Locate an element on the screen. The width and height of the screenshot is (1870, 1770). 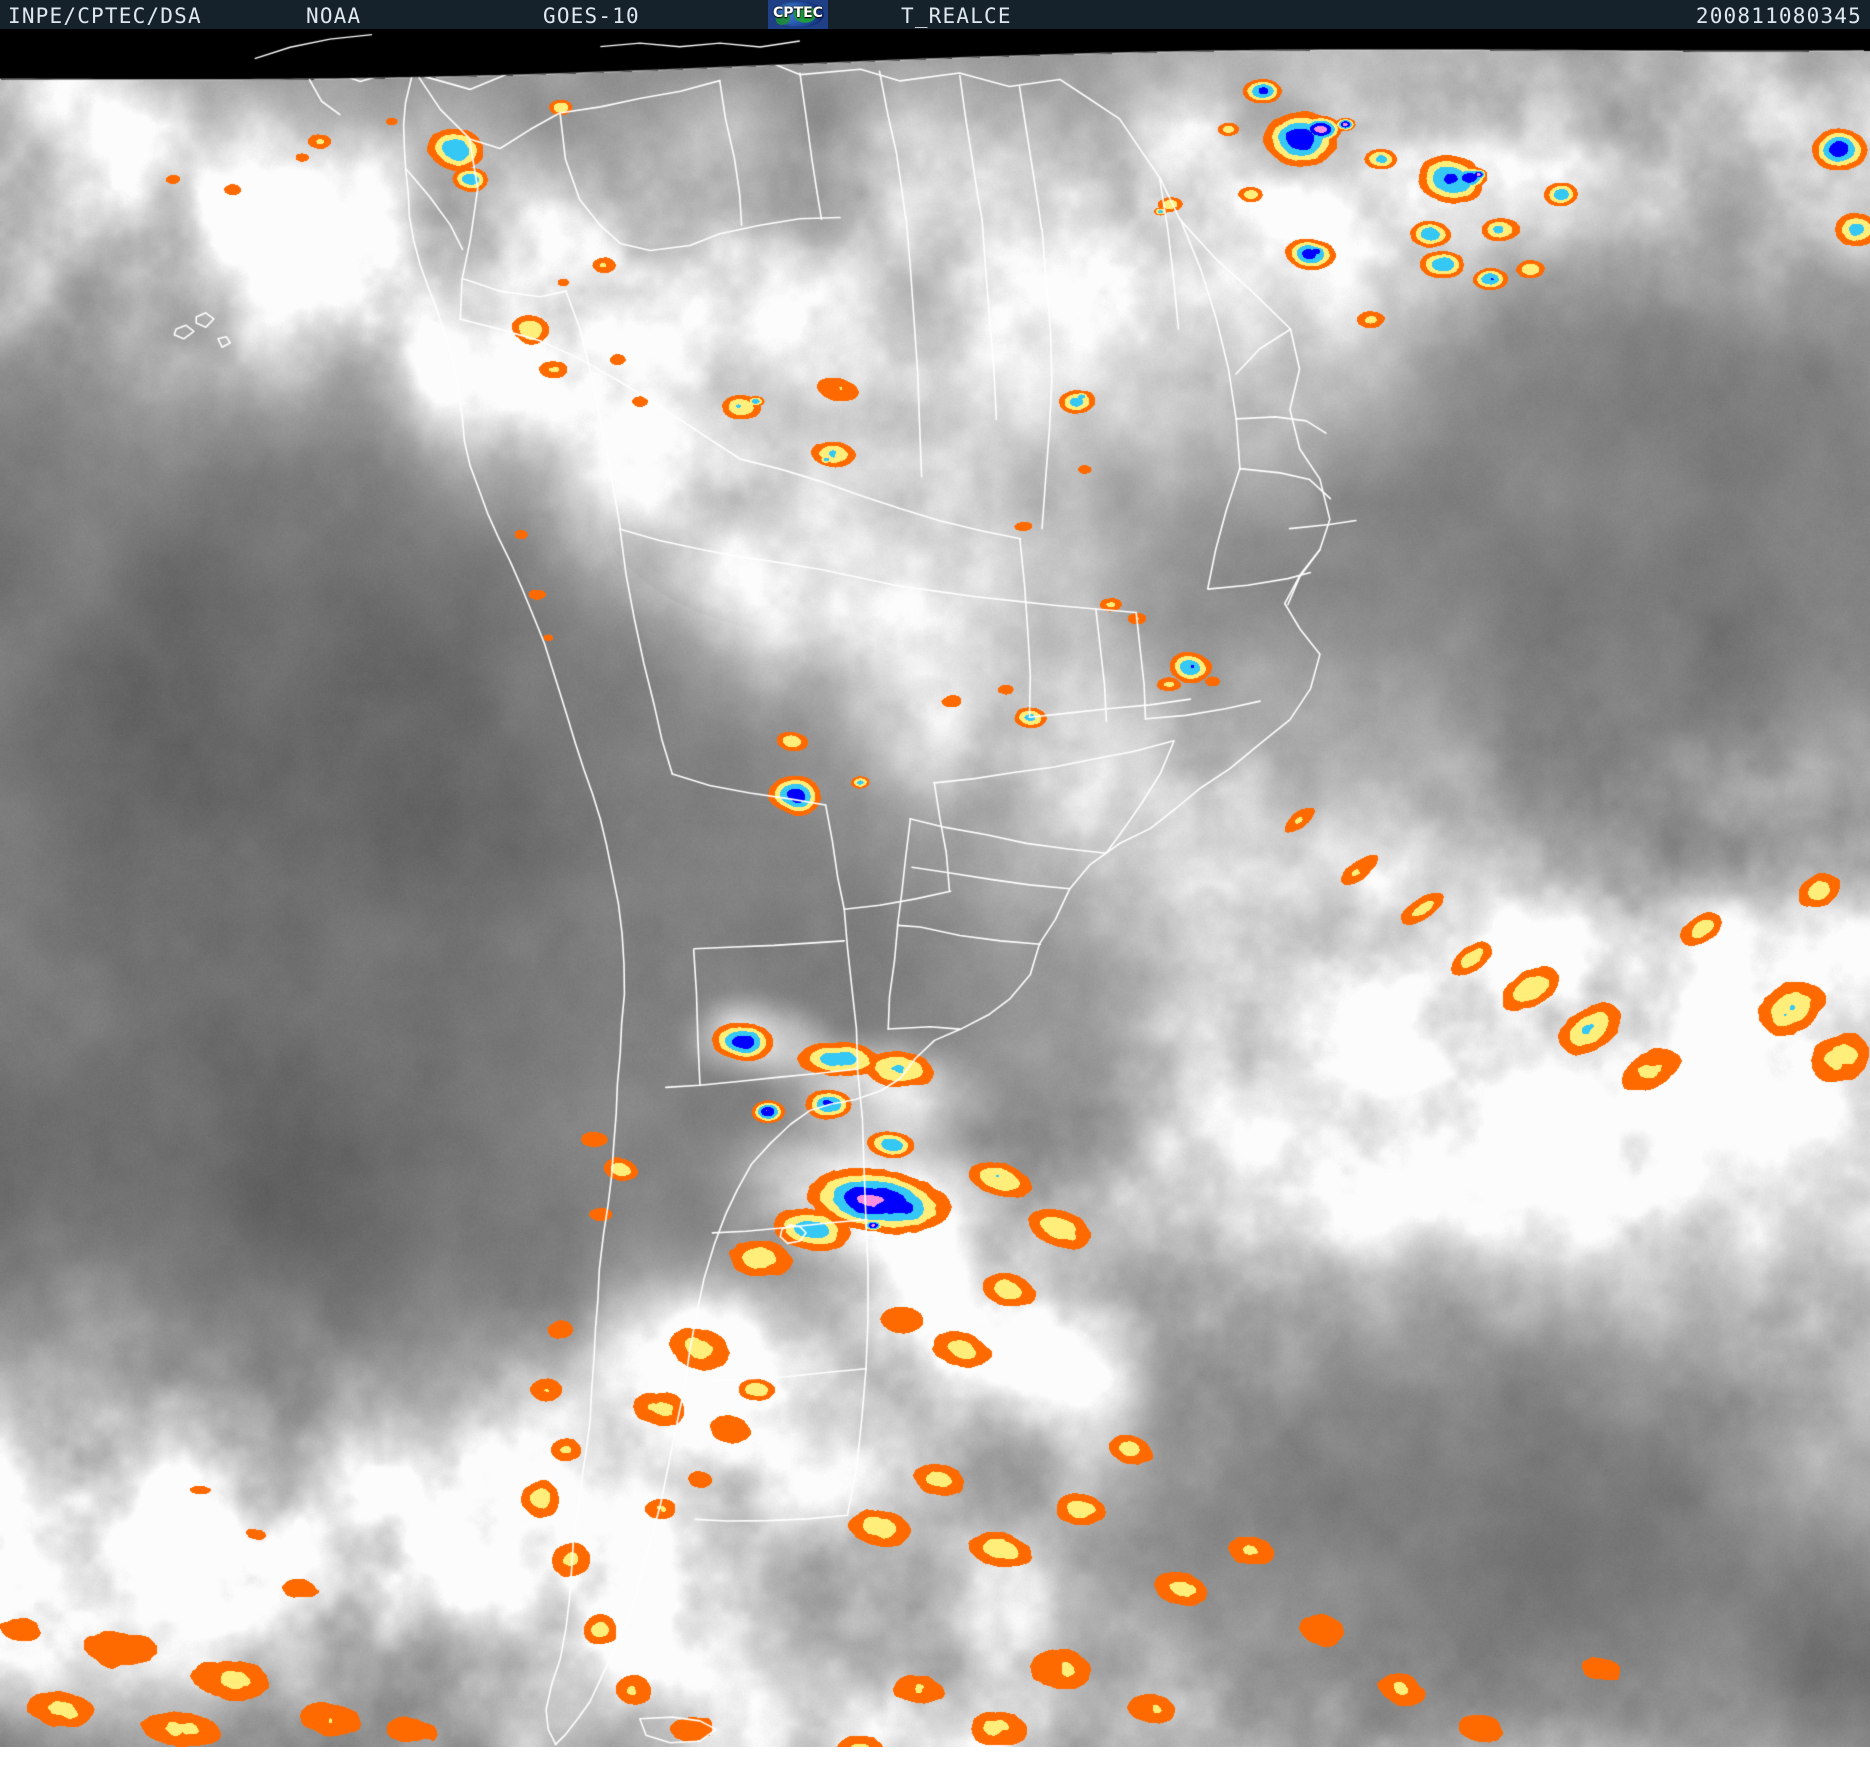
institute-label: INPE/CPTEC/DSA is located at coordinates (105, 16).